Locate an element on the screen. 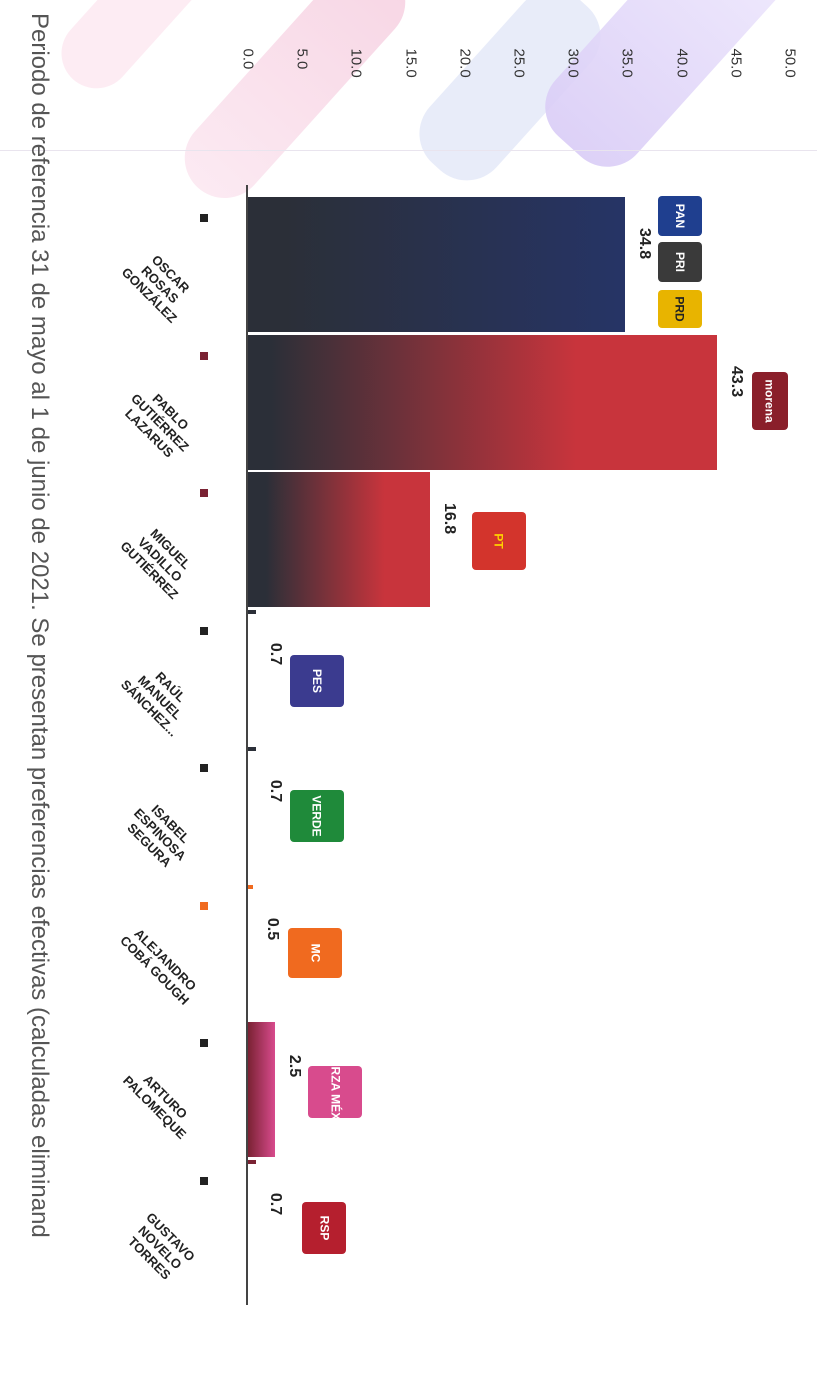 The image size is (817, 1378). y-tick-label: 30.0 is located at coordinates (573, 60).